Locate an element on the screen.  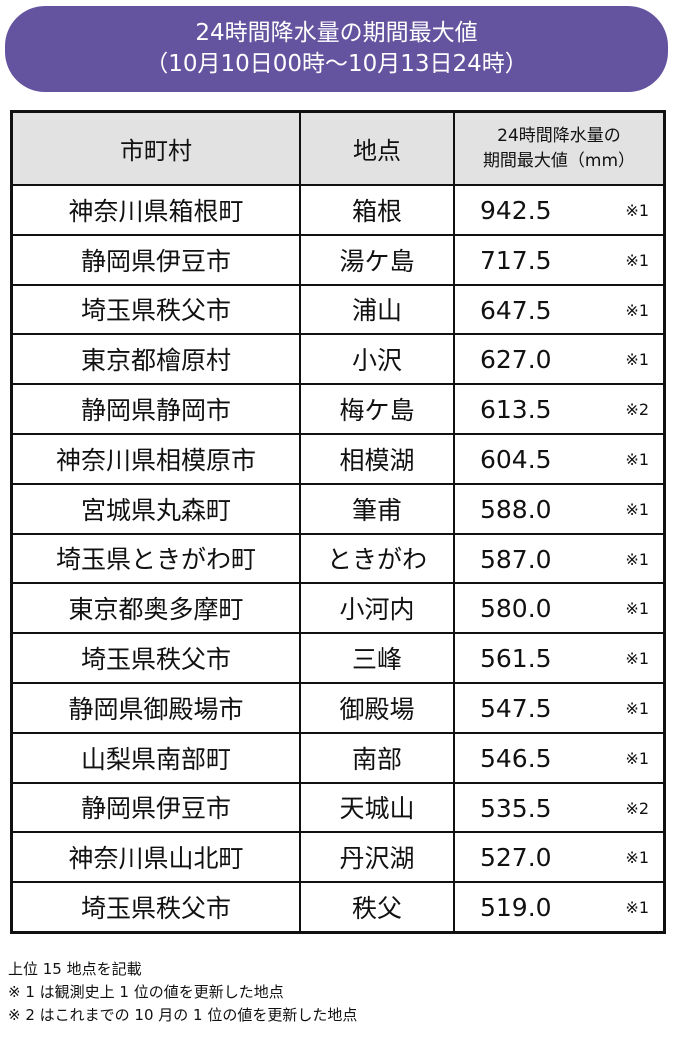
site-cell: 南部 is located at coordinates (377, 757).